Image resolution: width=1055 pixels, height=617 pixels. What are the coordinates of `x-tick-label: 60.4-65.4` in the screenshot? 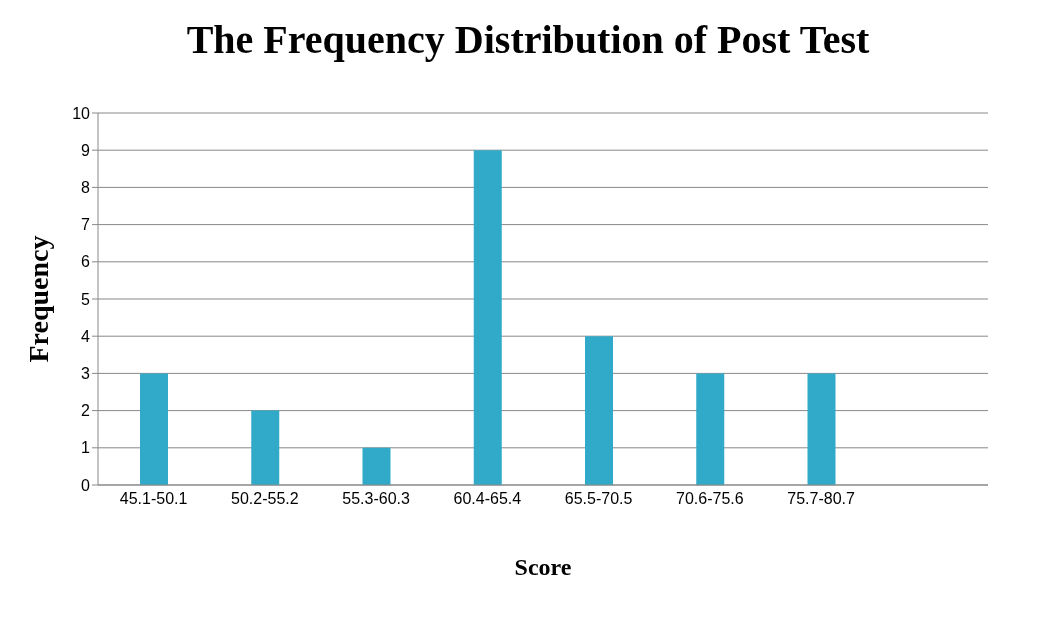 It's located at (487, 499).